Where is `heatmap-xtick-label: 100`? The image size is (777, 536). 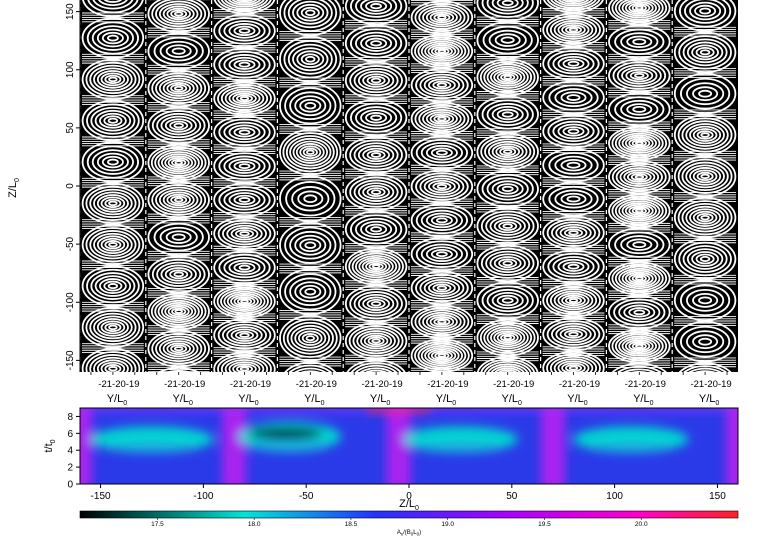
heatmap-xtick-label: 100 is located at coordinates (614, 496).